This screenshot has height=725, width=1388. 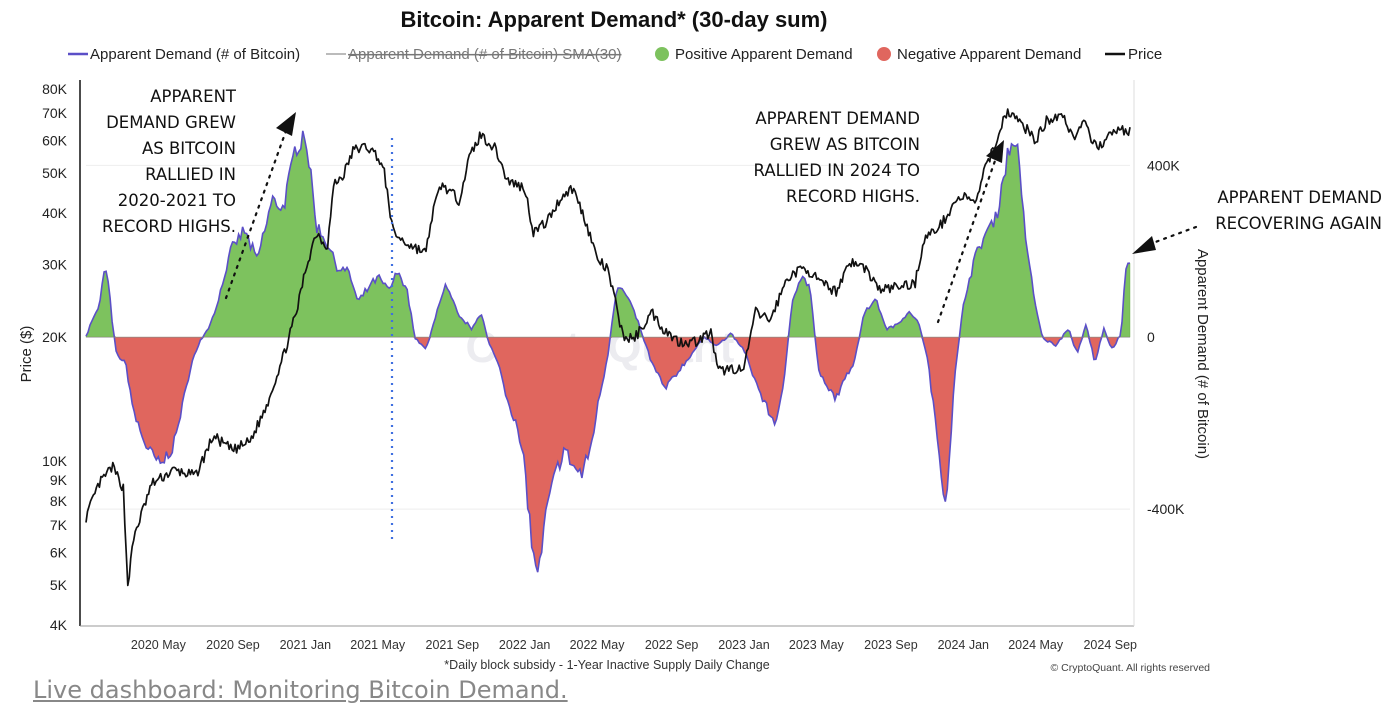 What do you see at coordinates (1299, 197) in the screenshot?
I see `annotation-3-line-1: APPARENT DEMAND` at bounding box center [1299, 197].